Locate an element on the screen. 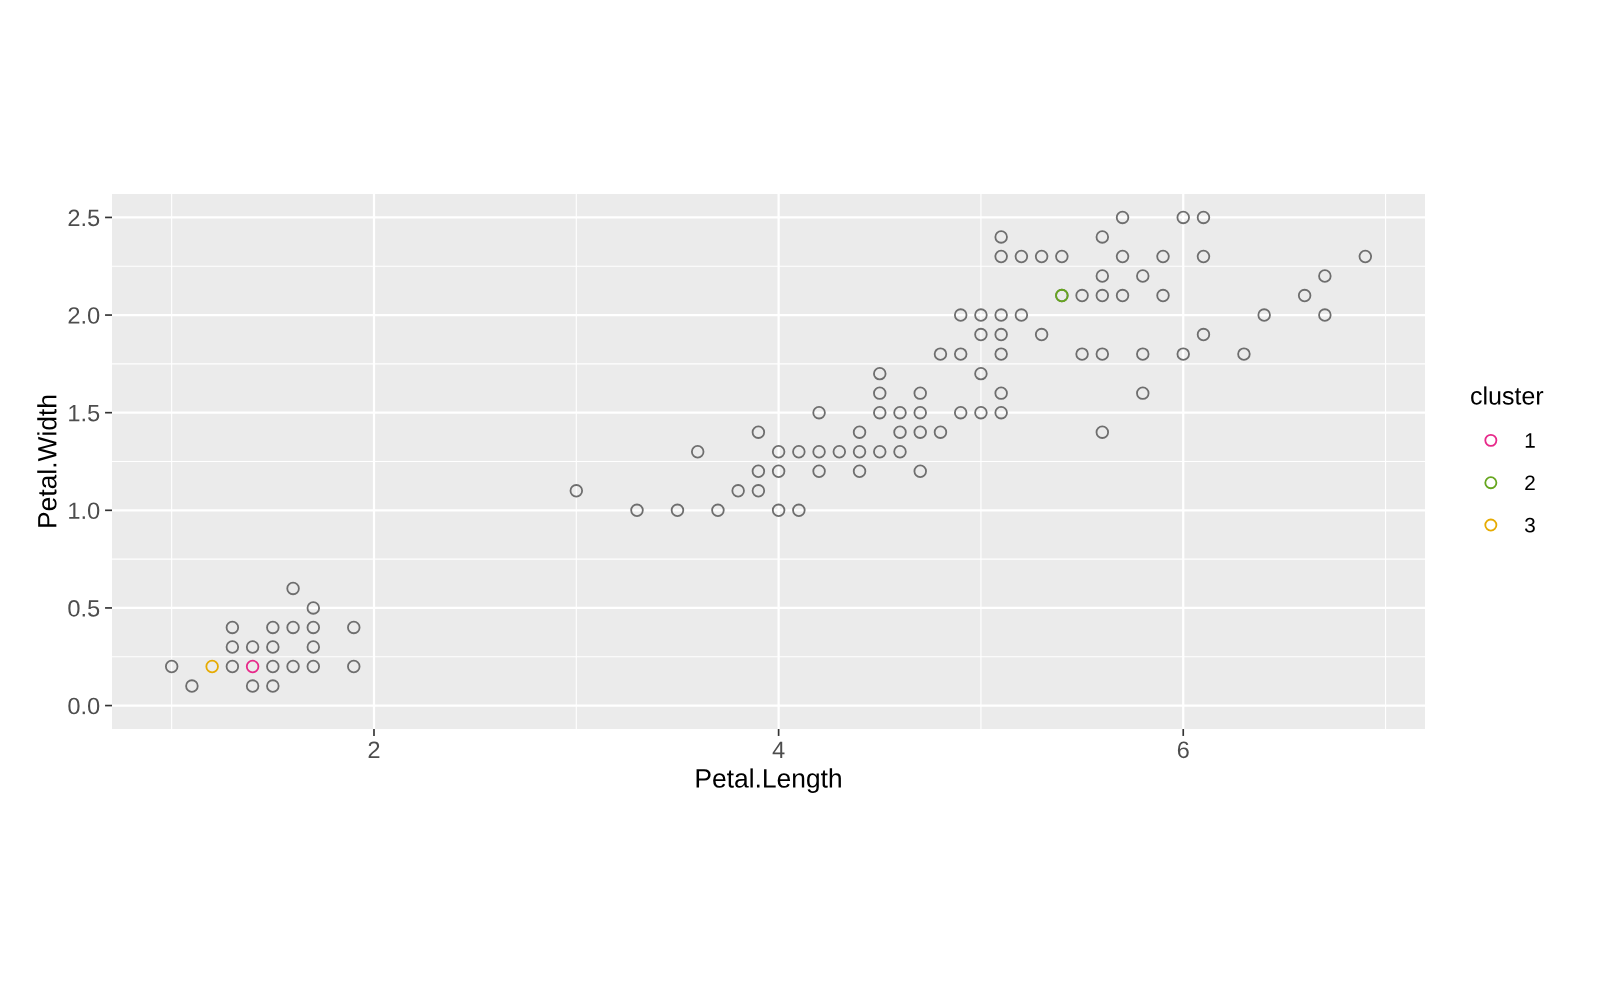 The image size is (1600, 1000). x-tick-label: 2 is located at coordinates (374, 749).